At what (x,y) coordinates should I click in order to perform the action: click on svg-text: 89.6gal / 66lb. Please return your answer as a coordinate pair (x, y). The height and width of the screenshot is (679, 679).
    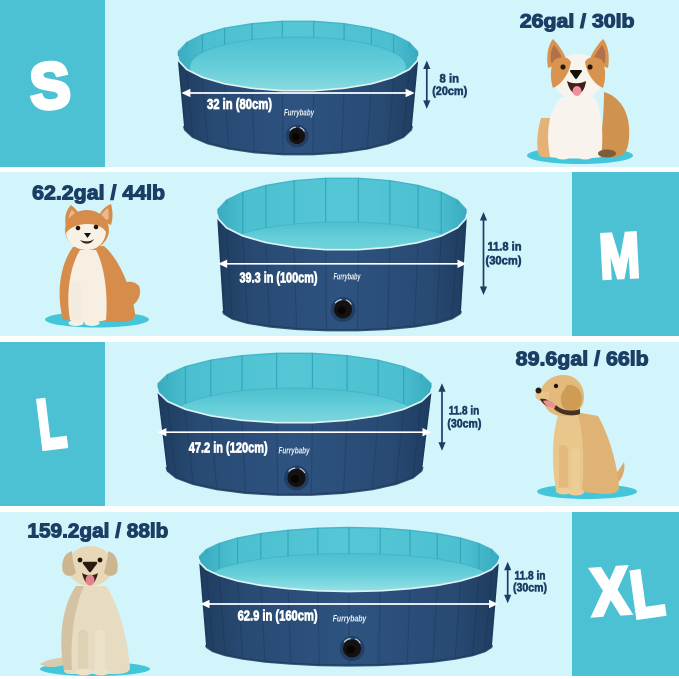
    Looking at the image, I should click on (582, 359).